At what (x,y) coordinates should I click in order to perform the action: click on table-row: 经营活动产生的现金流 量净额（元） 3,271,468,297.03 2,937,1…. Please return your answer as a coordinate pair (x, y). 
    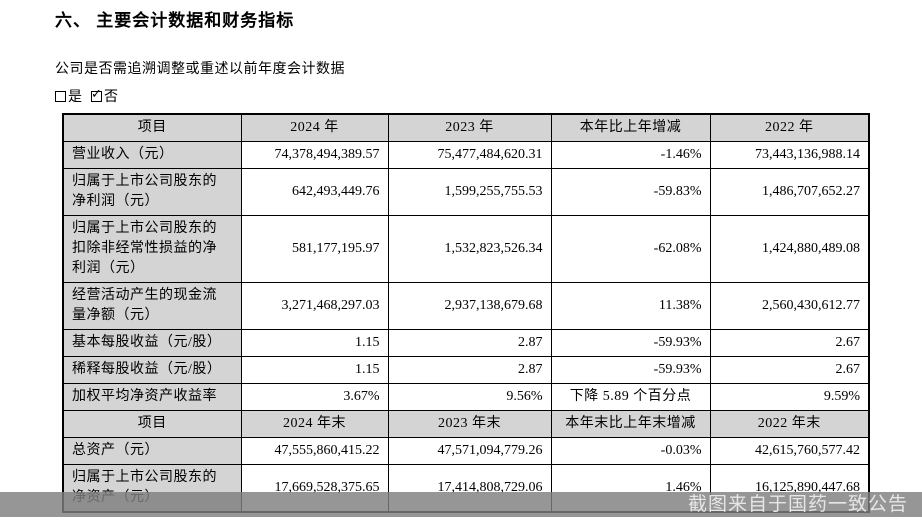
    Looking at the image, I should click on (466, 306).